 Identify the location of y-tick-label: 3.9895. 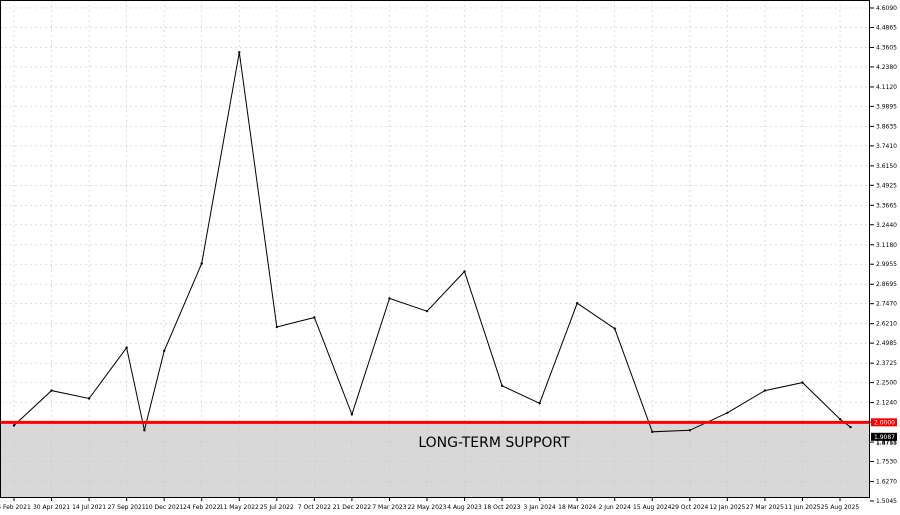
(886, 106).